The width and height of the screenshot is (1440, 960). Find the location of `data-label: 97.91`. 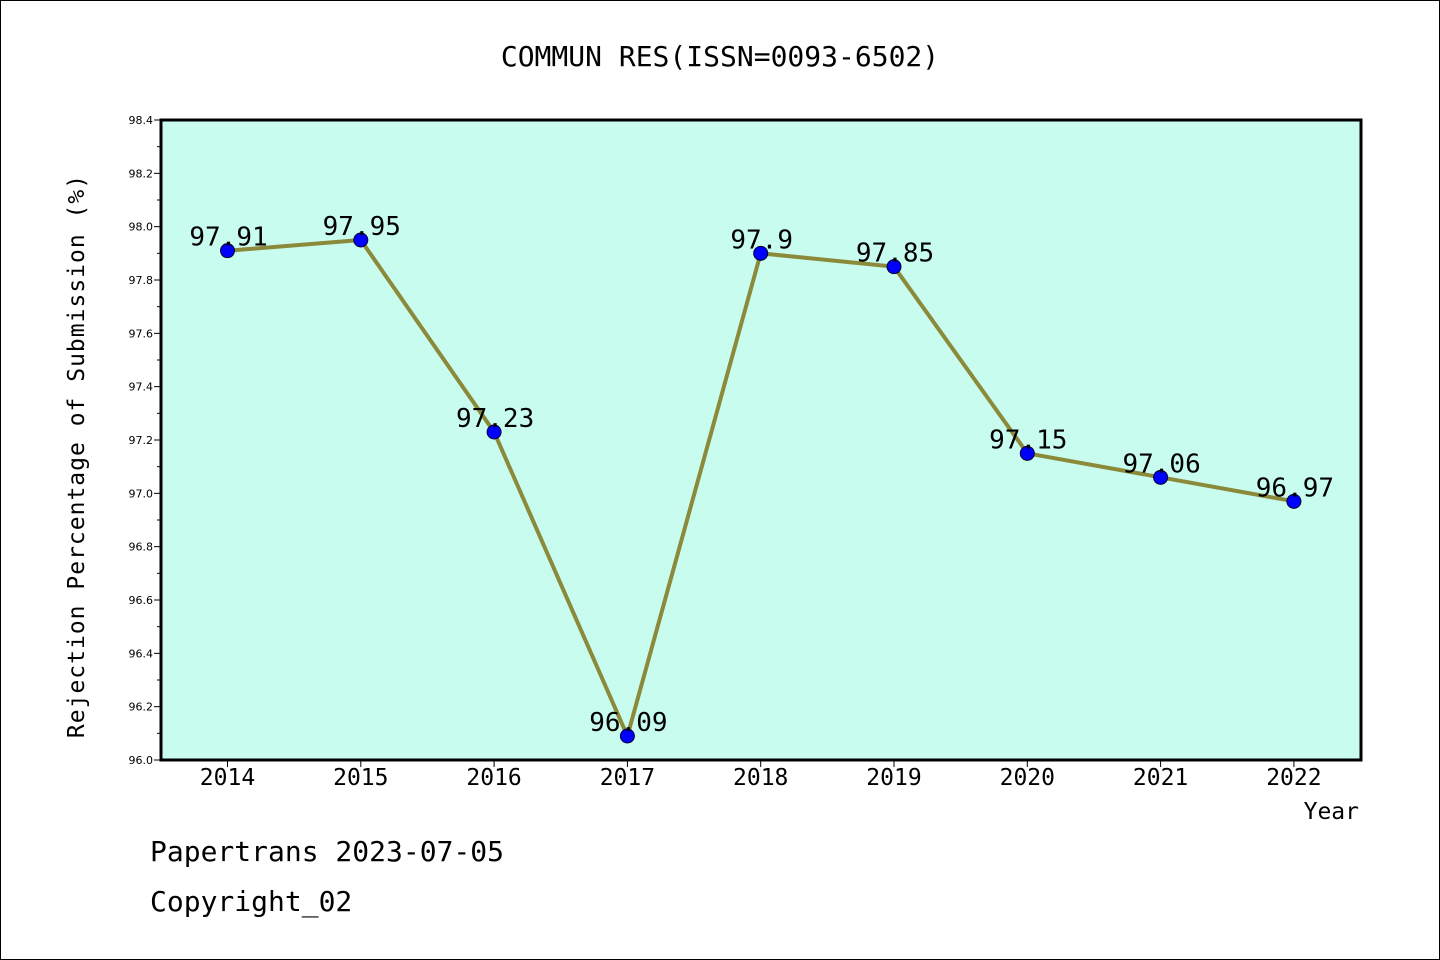

data-label: 97.91 is located at coordinates (228, 238).